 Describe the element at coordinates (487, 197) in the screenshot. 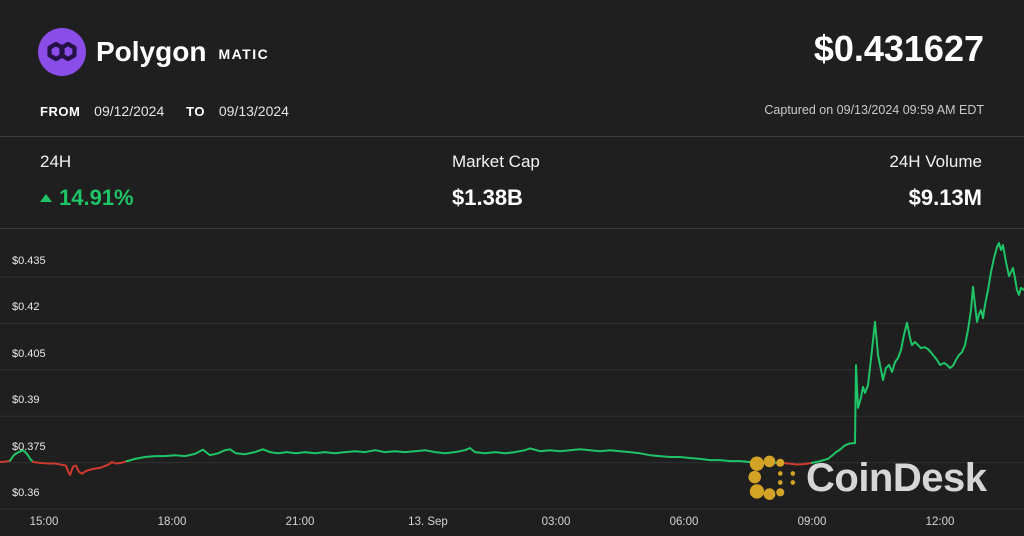

I see `stat-value-market-cap: $1.38B` at that location.